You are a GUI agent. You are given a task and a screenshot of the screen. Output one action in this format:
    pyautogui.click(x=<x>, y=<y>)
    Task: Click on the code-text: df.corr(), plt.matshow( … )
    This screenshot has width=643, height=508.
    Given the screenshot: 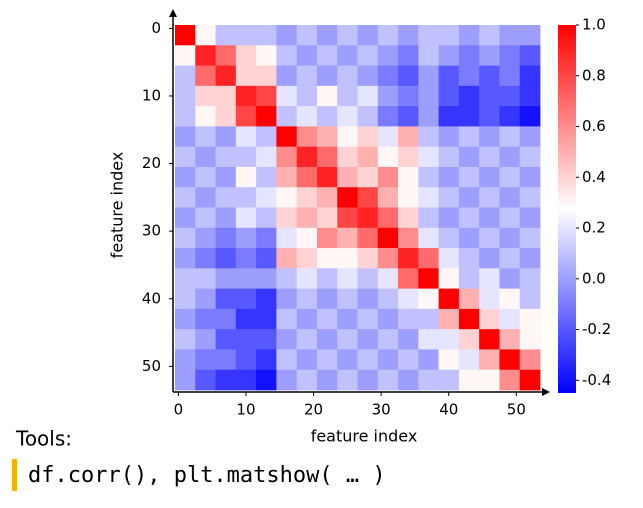 What is the action you would take?
    pyautogui.click(x=207, y=475)
    